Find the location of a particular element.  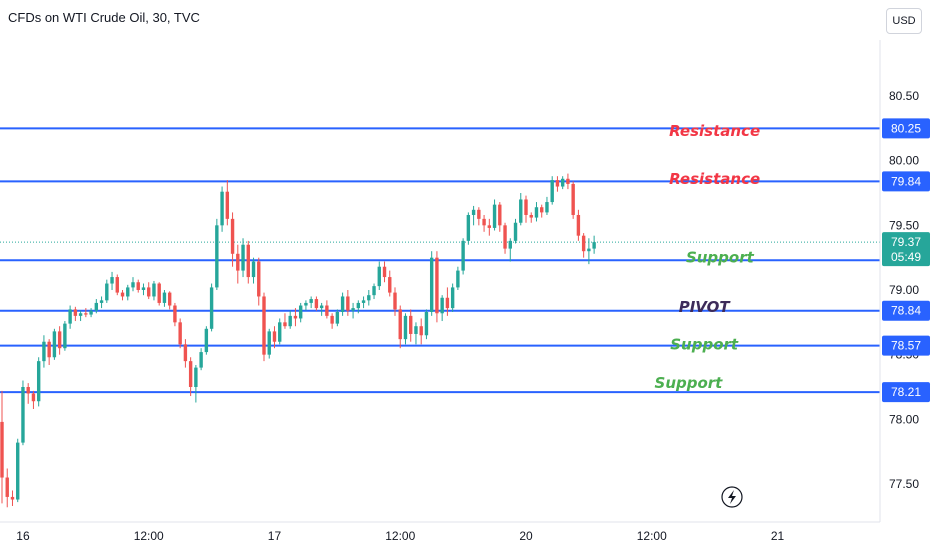

lightning-icon is located at coordinates (732, 497).